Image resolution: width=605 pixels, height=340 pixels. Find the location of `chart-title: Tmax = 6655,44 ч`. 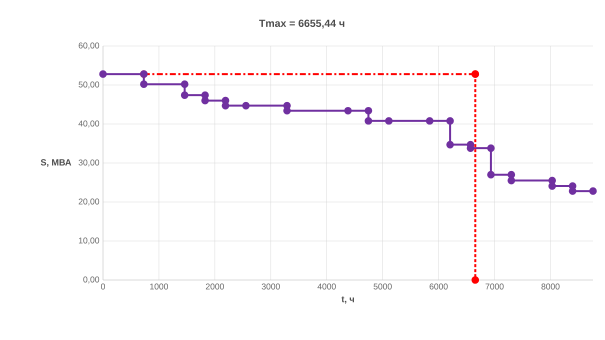

chart-title: Tmax = 6655,44 ч is located at coordinates (301, 24).